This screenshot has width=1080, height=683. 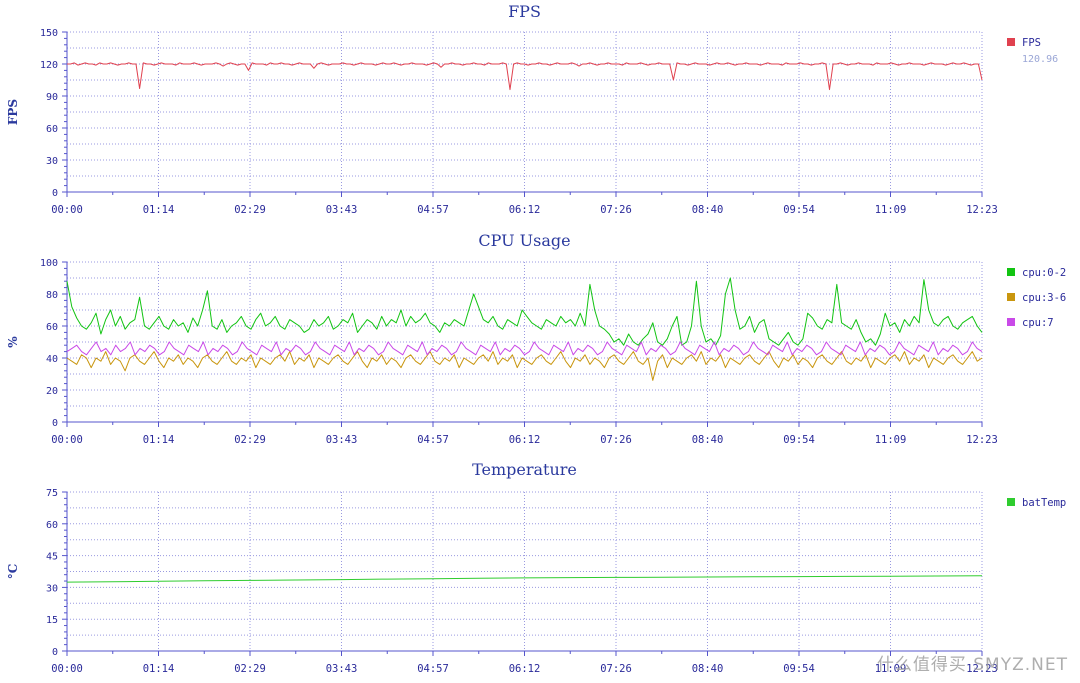 I want to click on y-tick-label: 40, so click(x=52, y=359).